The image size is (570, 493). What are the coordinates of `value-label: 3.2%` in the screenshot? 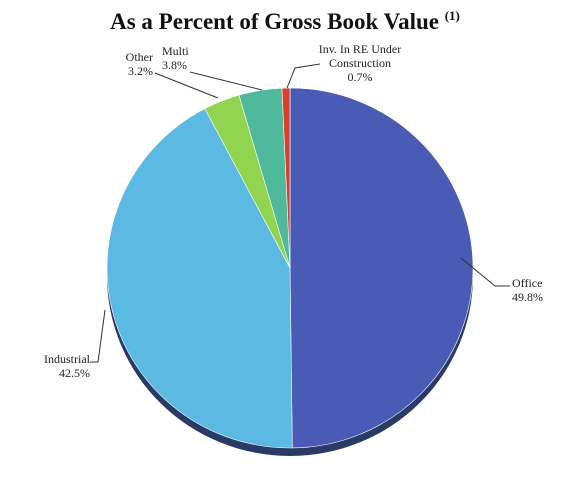 It's located at (140, 71).